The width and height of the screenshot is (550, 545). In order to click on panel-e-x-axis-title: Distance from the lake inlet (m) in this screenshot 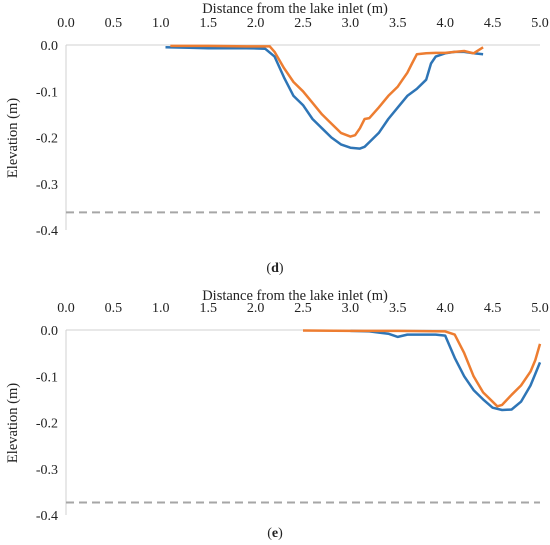, I will do `click(295, 296)`.